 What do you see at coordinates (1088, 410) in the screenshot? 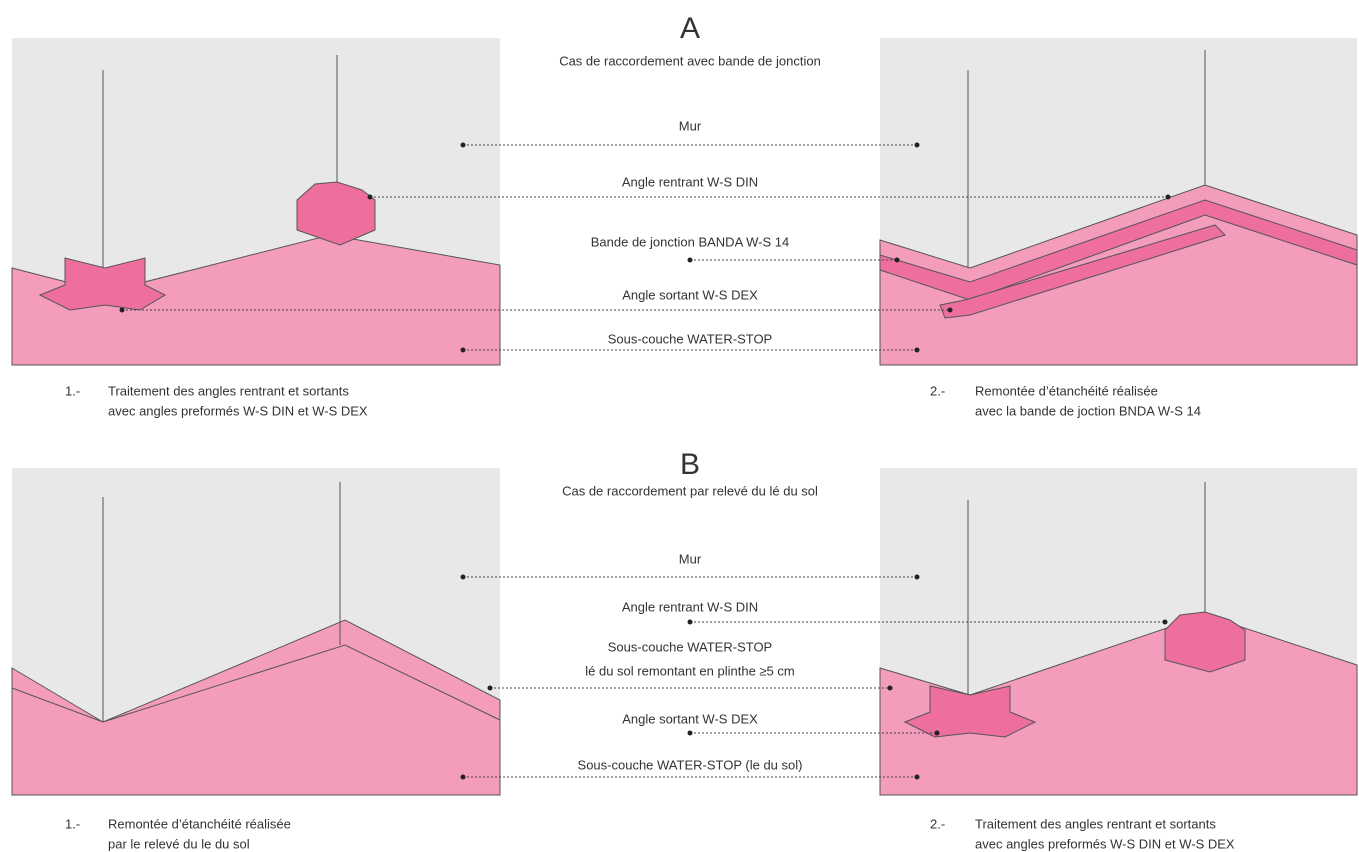
I see `caption-line: avec la bande de joction BNDA W-S 14` at bounding box center [1088, 410].